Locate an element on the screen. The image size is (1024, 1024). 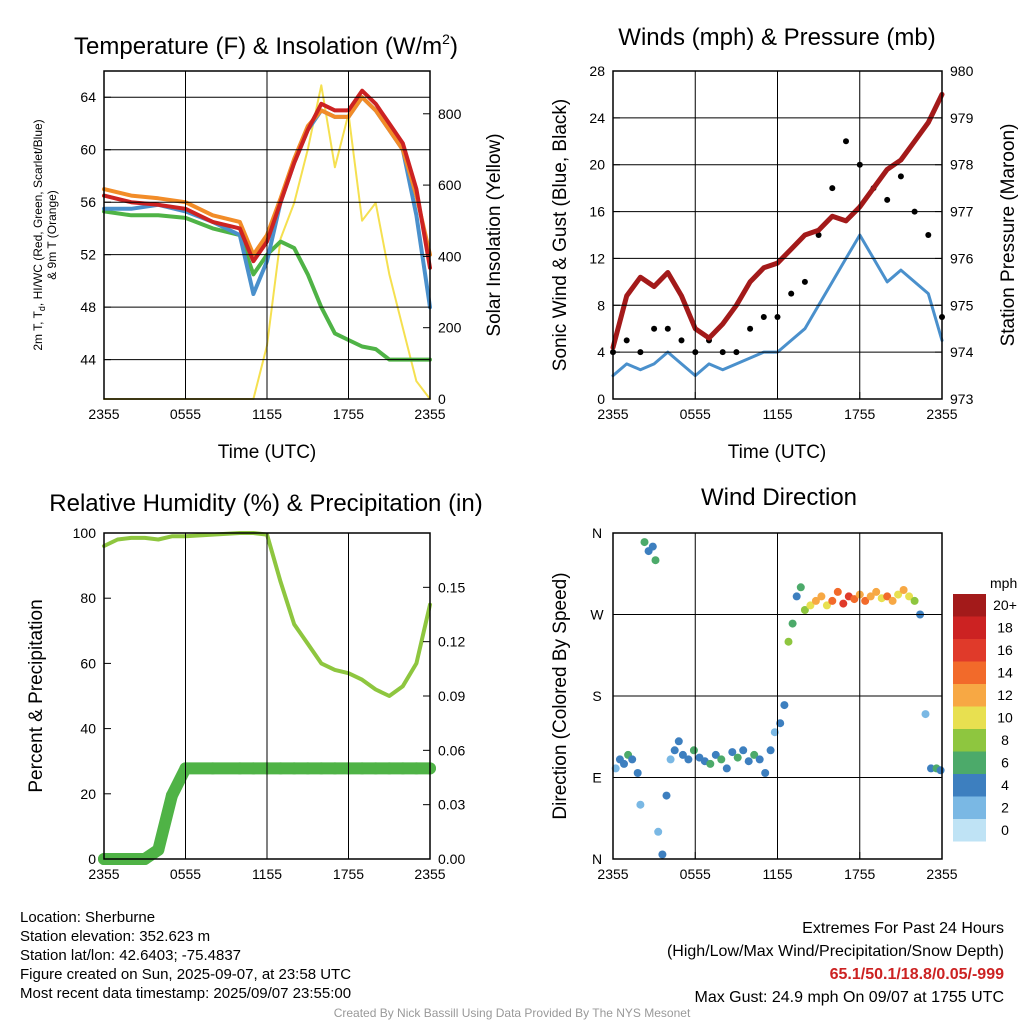
y-tick-label-right: 0.15 is located at coordinates (451, 587).